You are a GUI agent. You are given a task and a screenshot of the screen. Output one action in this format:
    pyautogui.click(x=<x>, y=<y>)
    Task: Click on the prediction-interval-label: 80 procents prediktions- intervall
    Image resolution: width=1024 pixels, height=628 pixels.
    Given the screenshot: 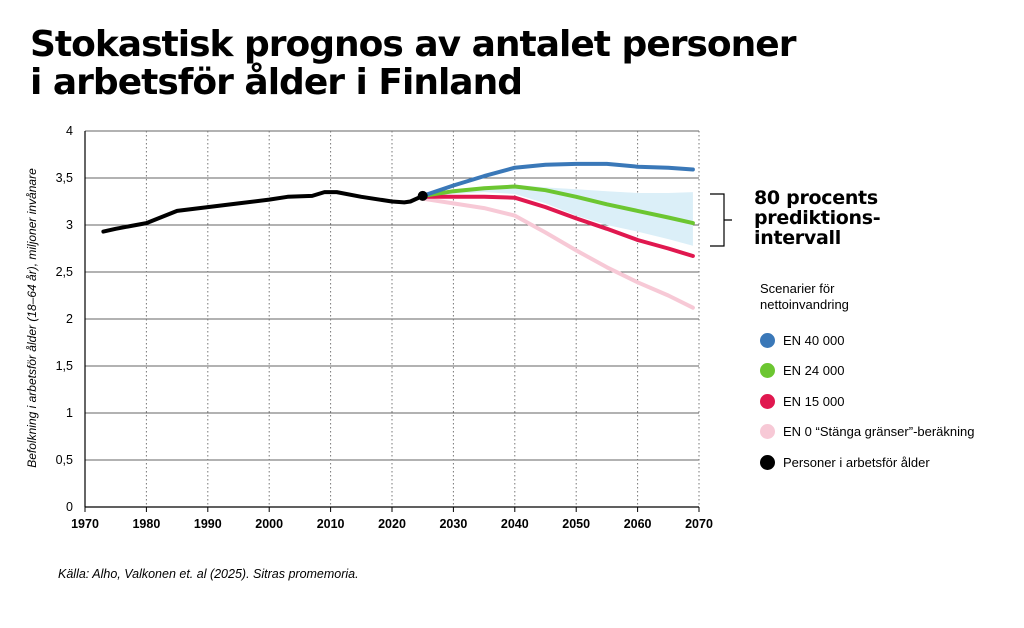 What is the action you would take?
    pyautogui.click(x=817, y=218)
    